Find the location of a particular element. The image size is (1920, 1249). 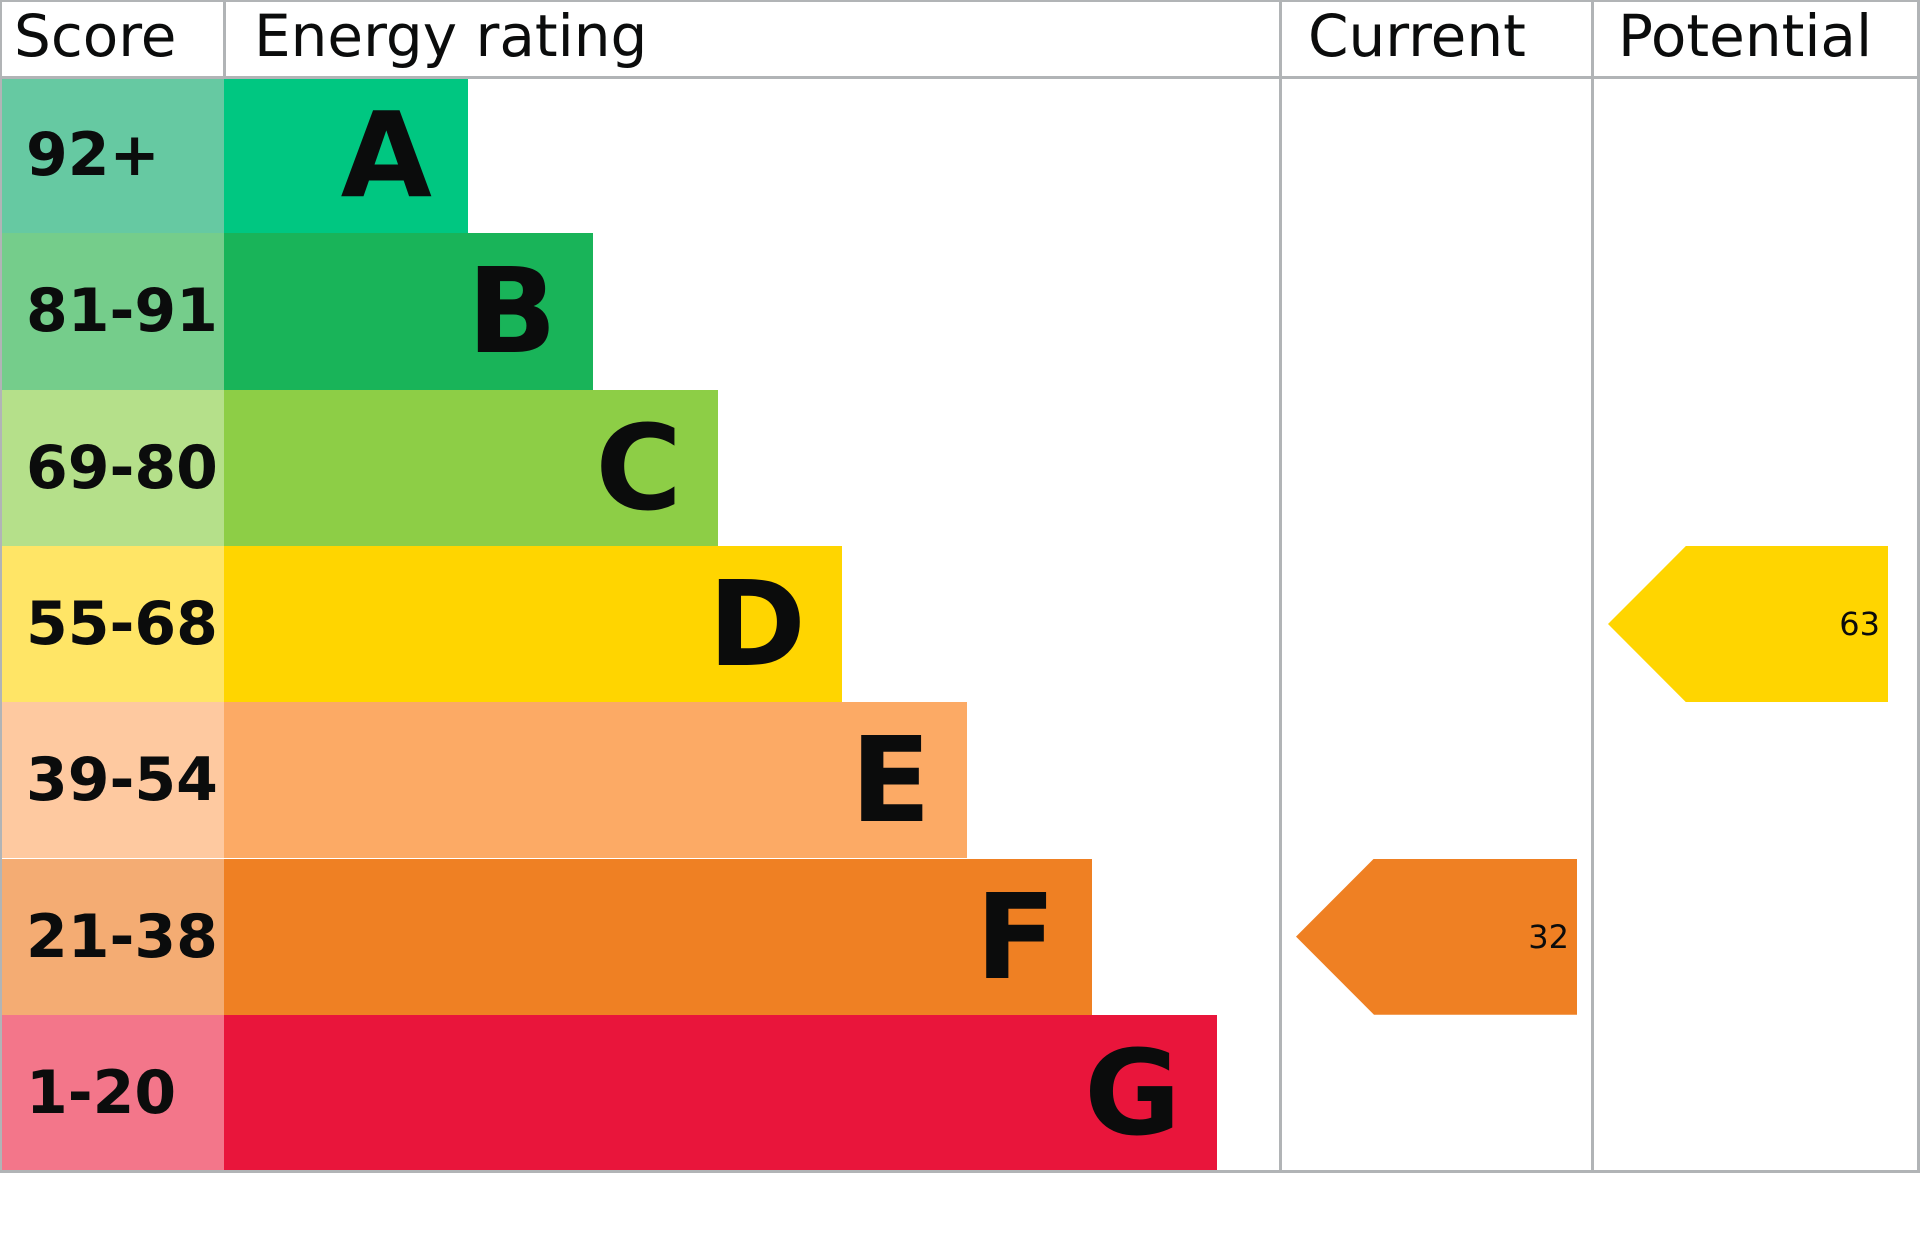

potential-divider is located at coordinates (1592, 586).